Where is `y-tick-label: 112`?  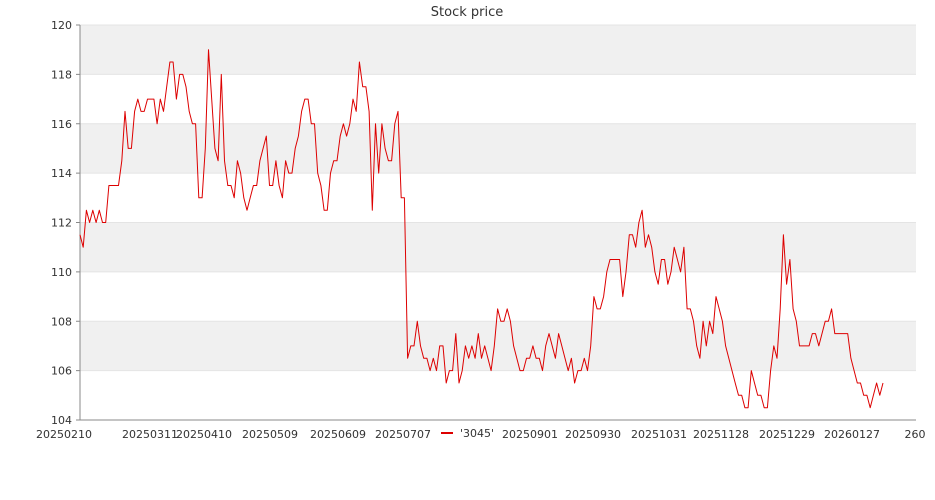 y-tick-label: 112 is located at coordinates (61, 223).